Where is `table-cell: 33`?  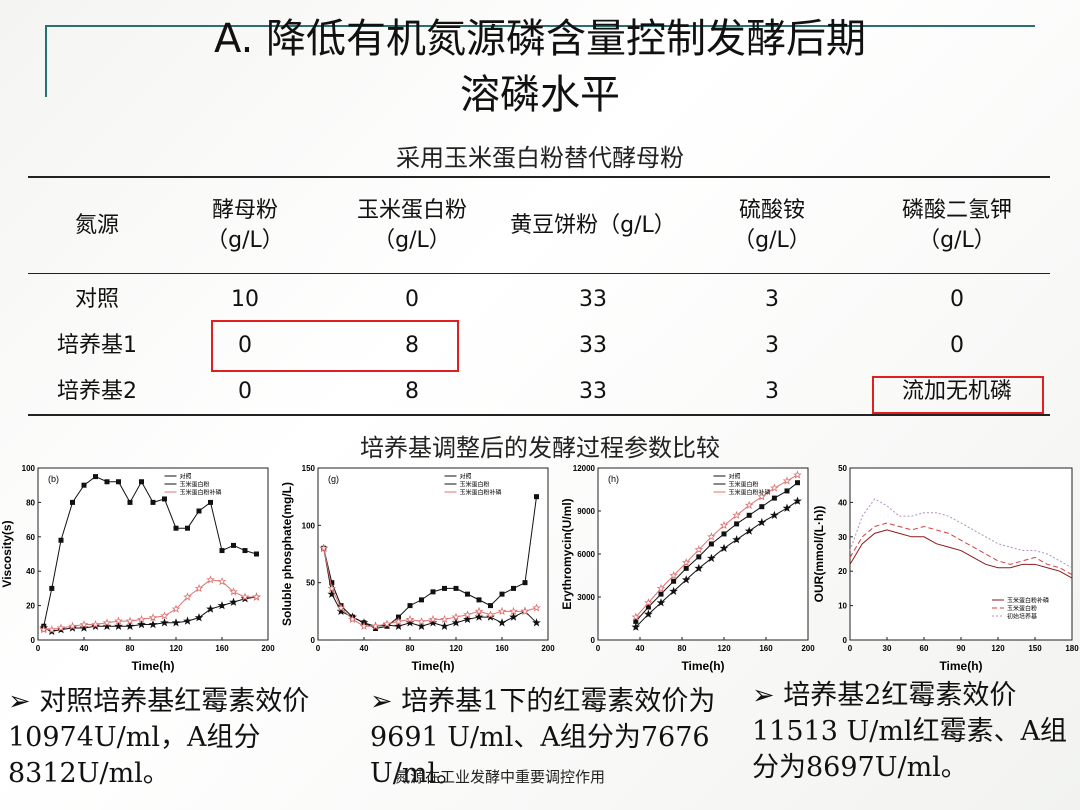 table-cell: 33 is located at coordinates (593, 345).